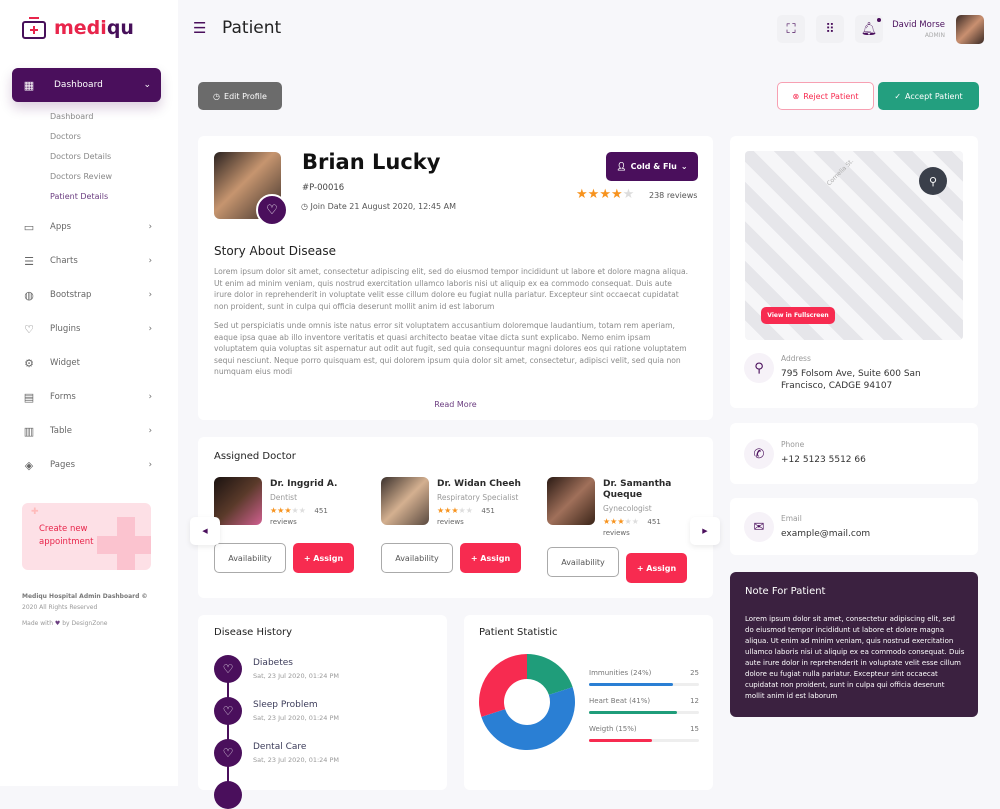 The height and width of the screenshot is (809, 1000). What do you see at coordinates (620, 740) in the screenshot?
I see `stat-bar-fill` at bounding box center [620, 740].